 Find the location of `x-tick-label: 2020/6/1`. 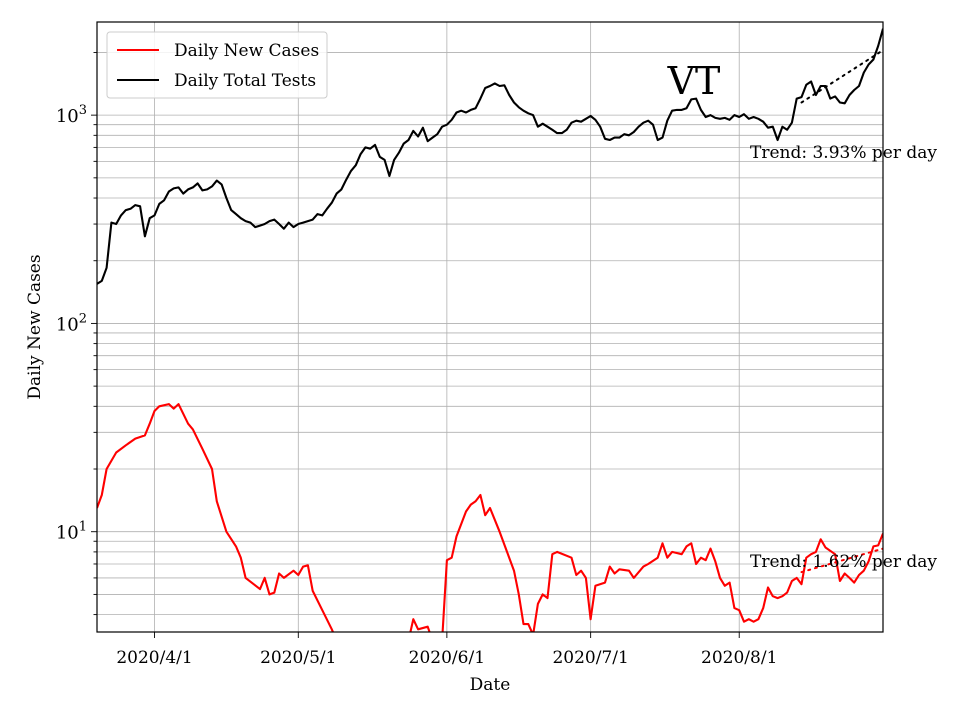

x-tick-label: 2020/6/1 is located at coordinates (447, 658).